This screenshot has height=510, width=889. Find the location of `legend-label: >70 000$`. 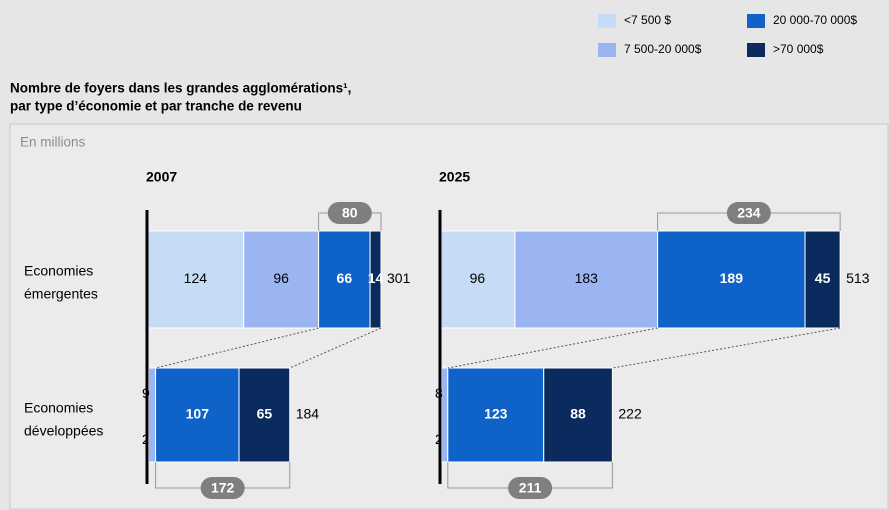

legend-label: >70 000$ is located at coordinates (798, 49).